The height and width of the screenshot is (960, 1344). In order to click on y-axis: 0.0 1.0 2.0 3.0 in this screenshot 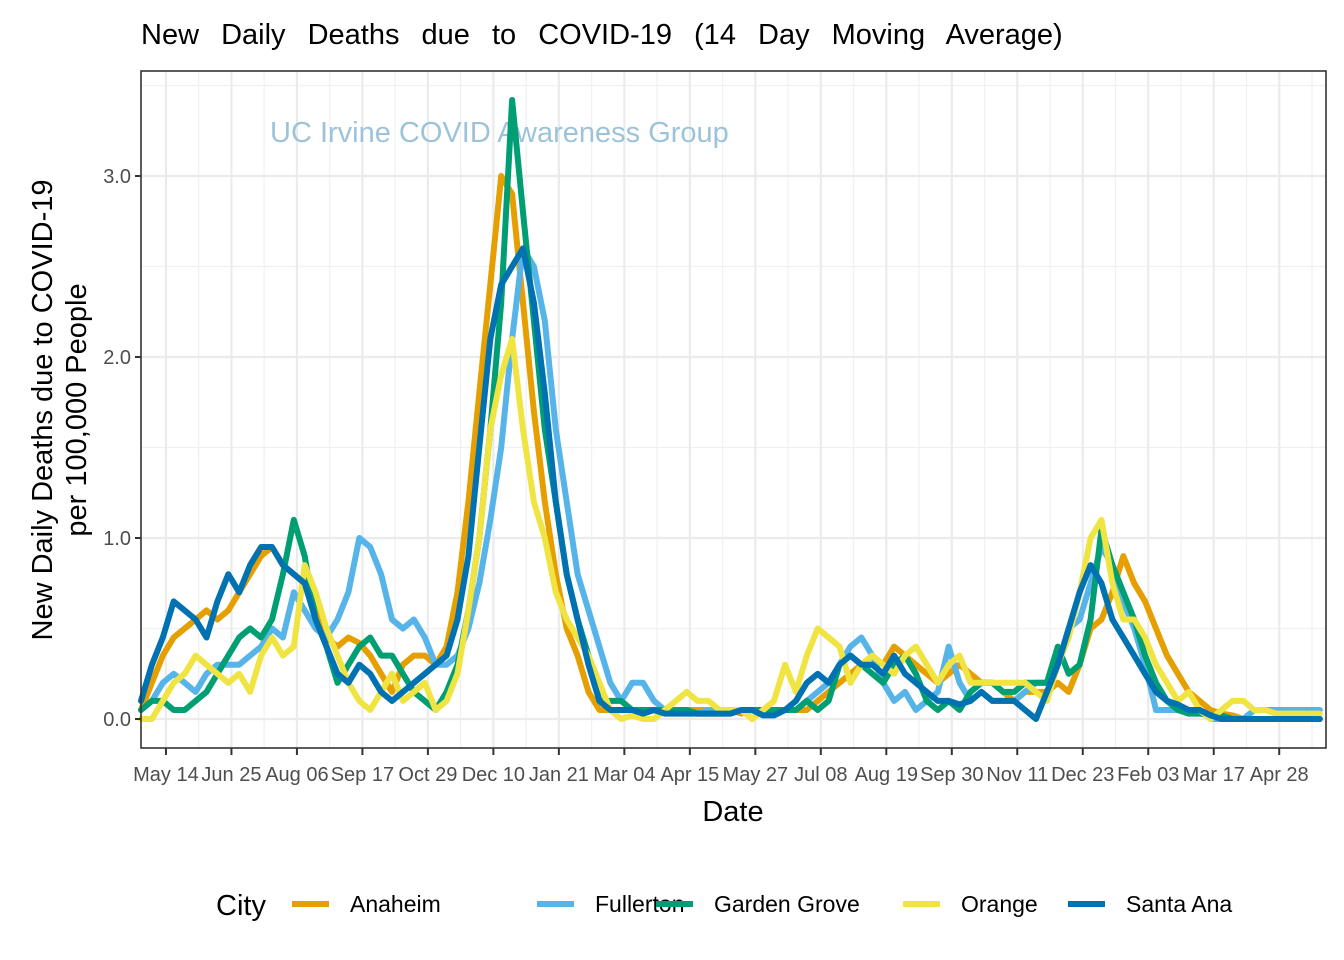, I will do `click(122, 448)`.